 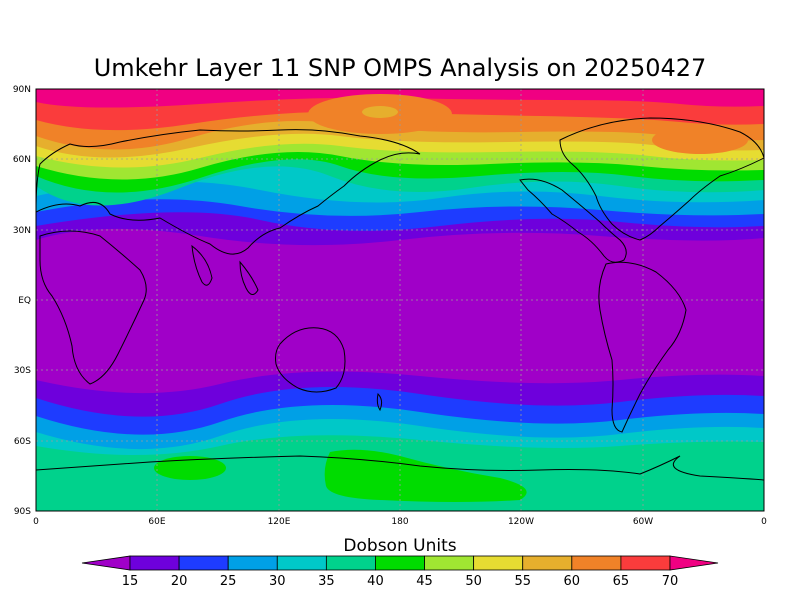 What do you see at coordinates (400, 572) in the screenshot?
I see `colorbar: 15 20 25 30 35 40 45 50 55 60 65 70` at bounding box center [400, 572].